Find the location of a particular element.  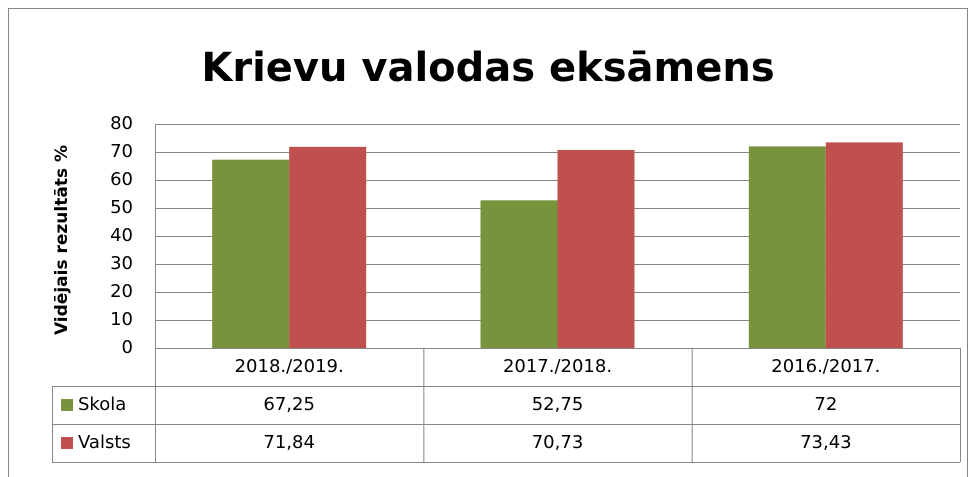

chart-title: Krievu valodas eksāmens is located at coordinates (487, 68).